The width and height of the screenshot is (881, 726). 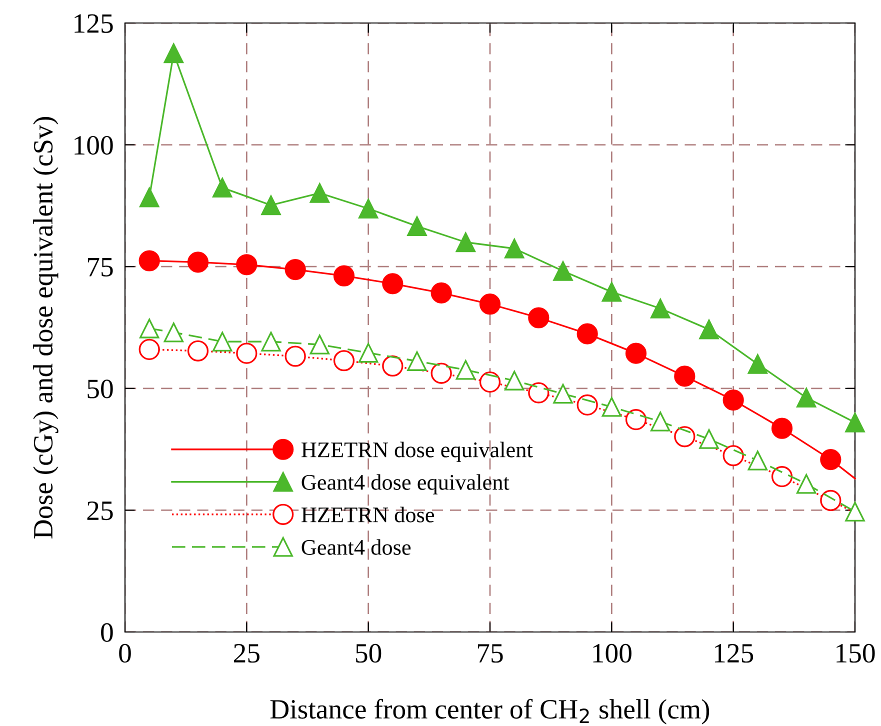 What do you see at coordinates (368, 514) in the screenshot?
I see `legend-label: HZETRN dose` at bounding box center [368, 514].